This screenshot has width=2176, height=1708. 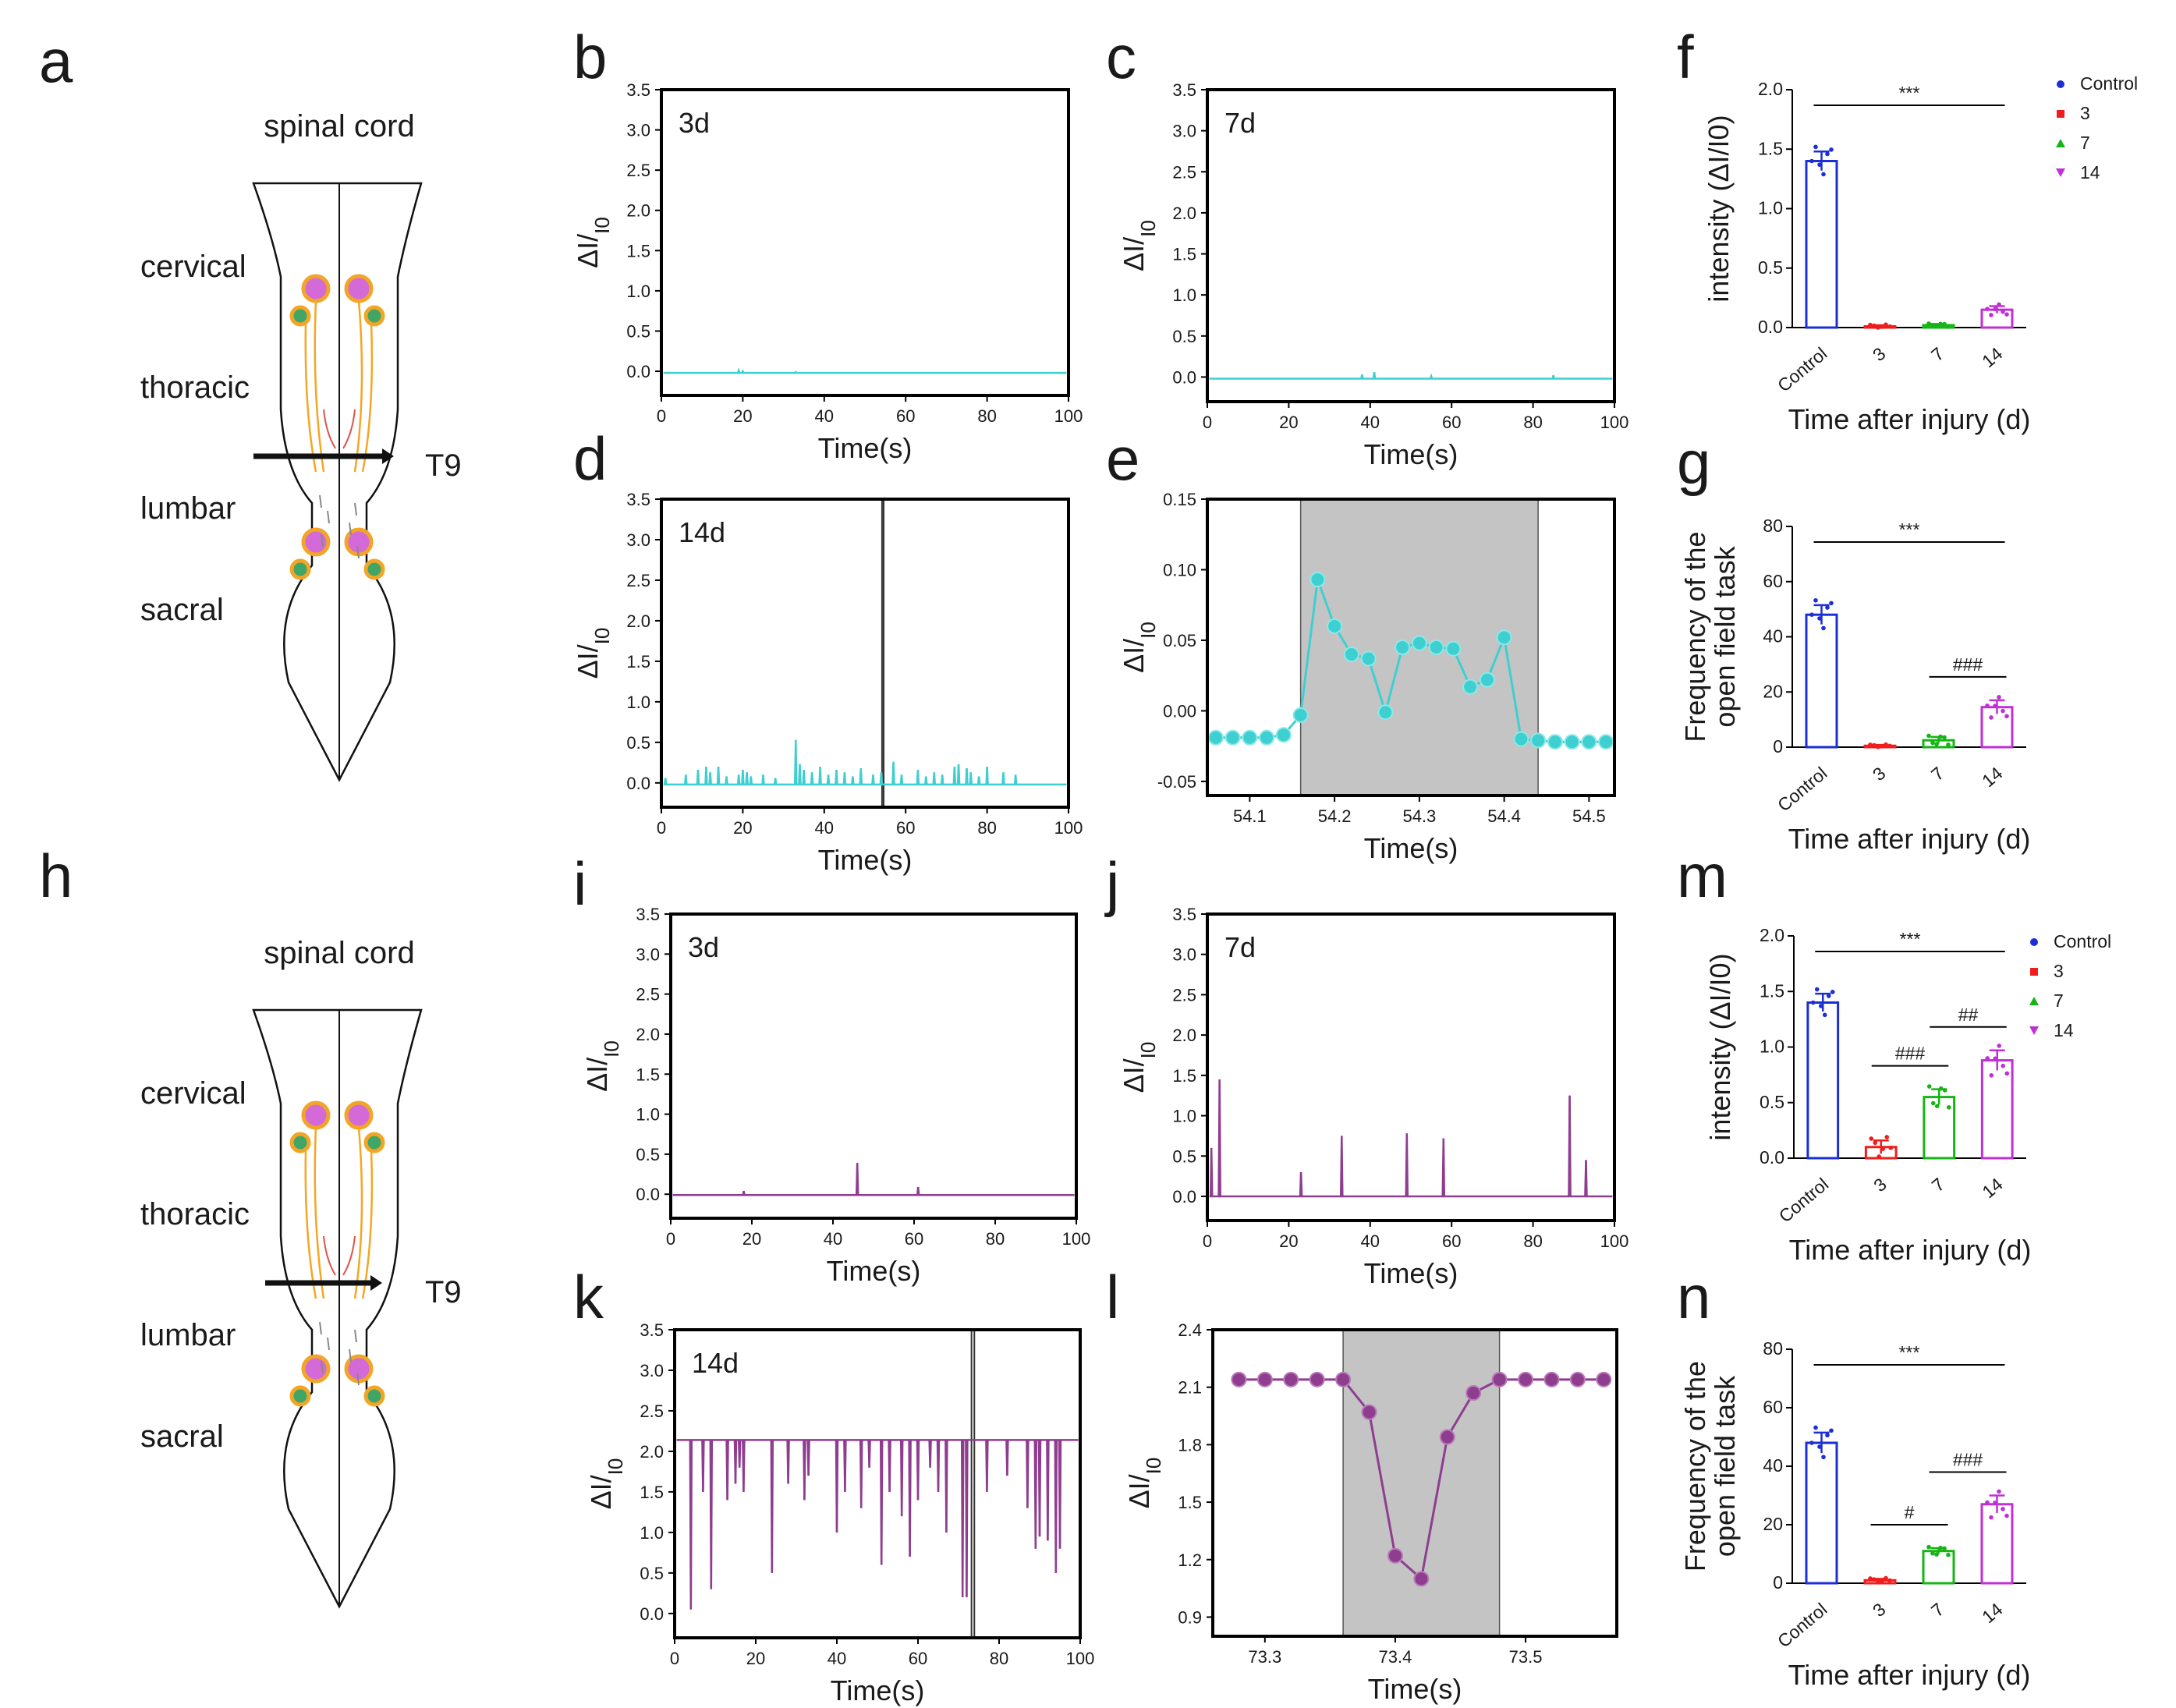 What do you see at coordinates (1720, 1046) in the screenshot?
I see `y-axis-label: intensity (ΔI/I0)` at bounding box center [1720, 1046].